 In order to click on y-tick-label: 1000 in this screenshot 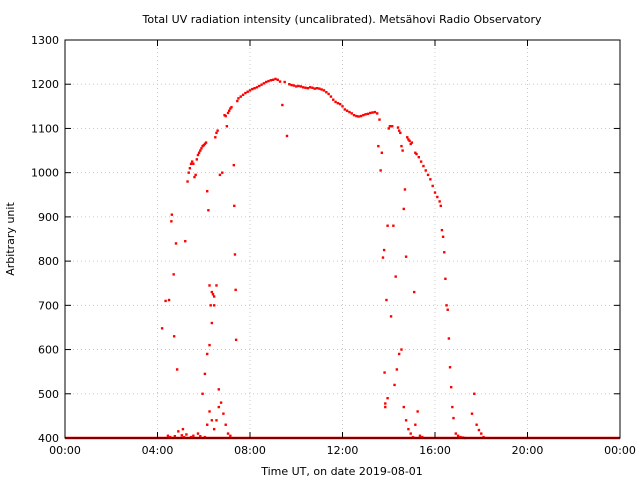, I will do `click(45, 173)`.